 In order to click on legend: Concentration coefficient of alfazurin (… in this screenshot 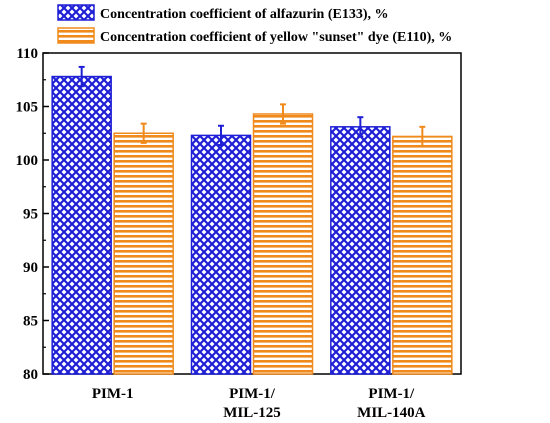, I will do `click(254, 24)`.